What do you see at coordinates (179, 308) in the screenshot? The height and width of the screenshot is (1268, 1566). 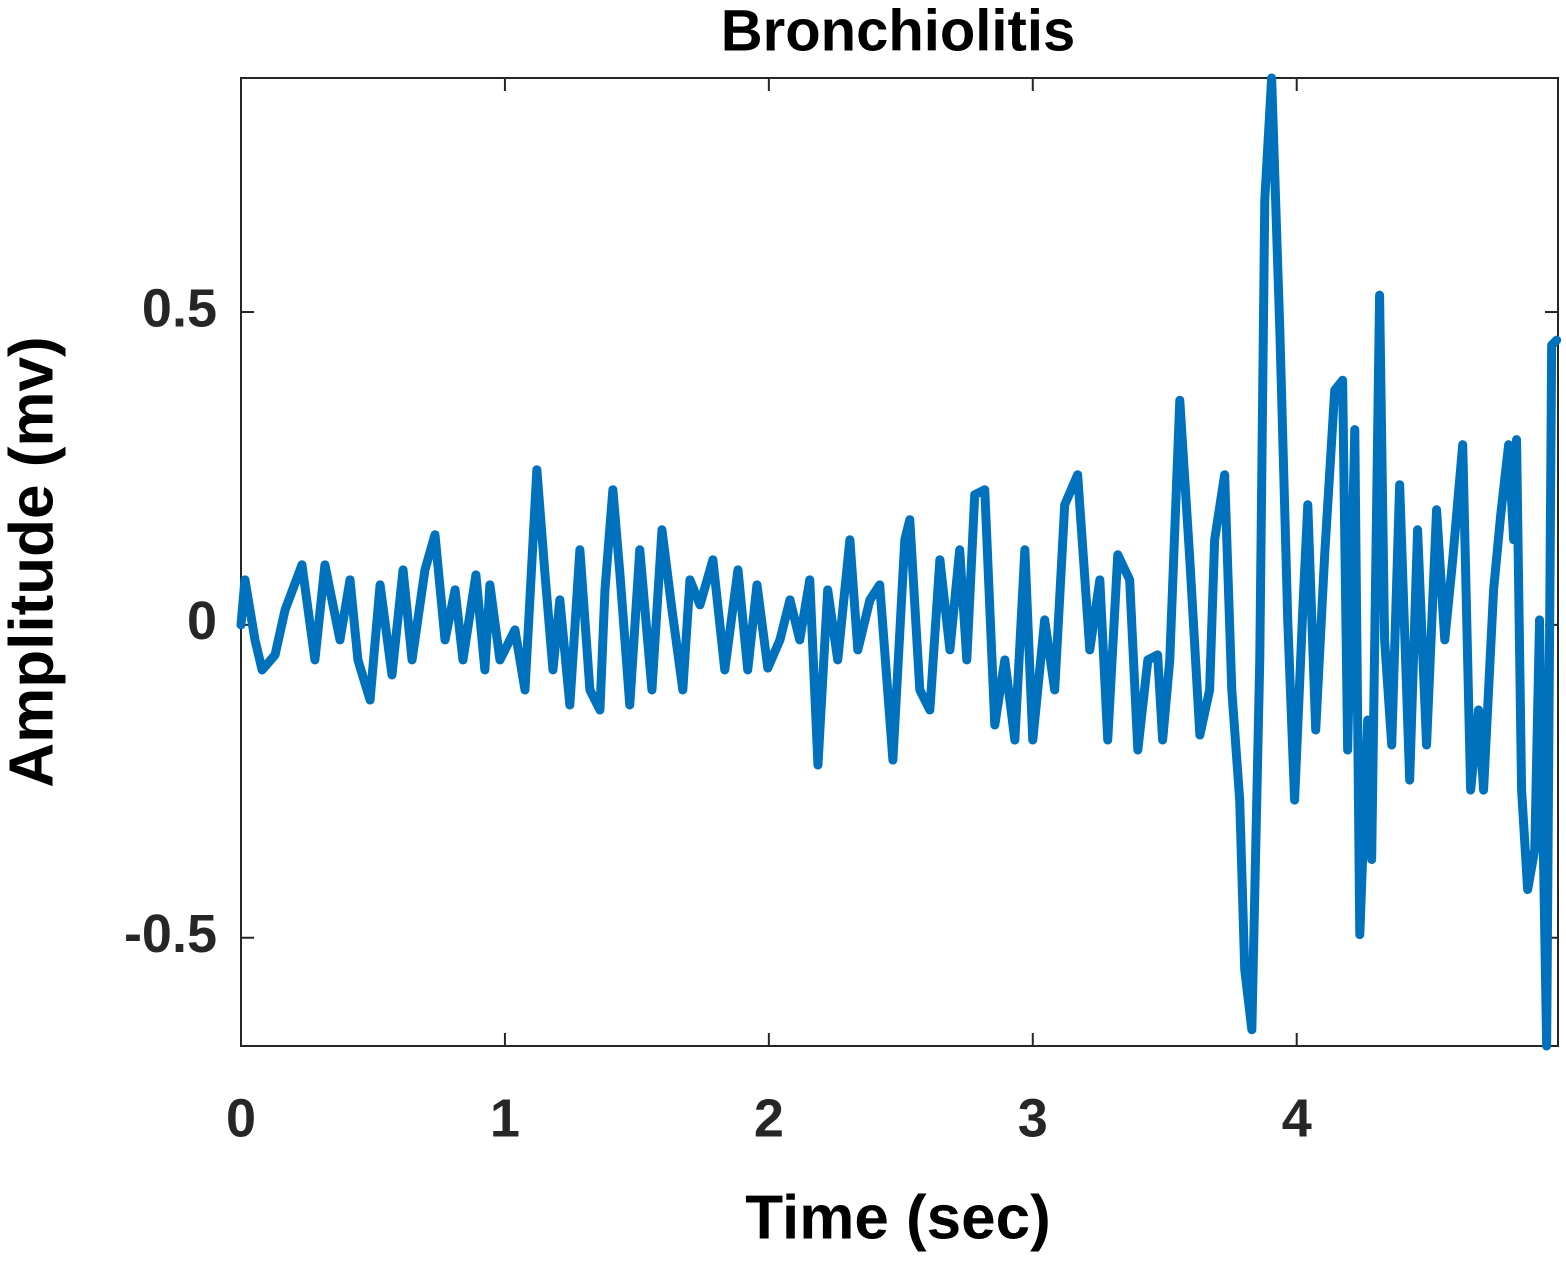 I see `y-tick-label: 0.5` at bounding box center [179, 308].